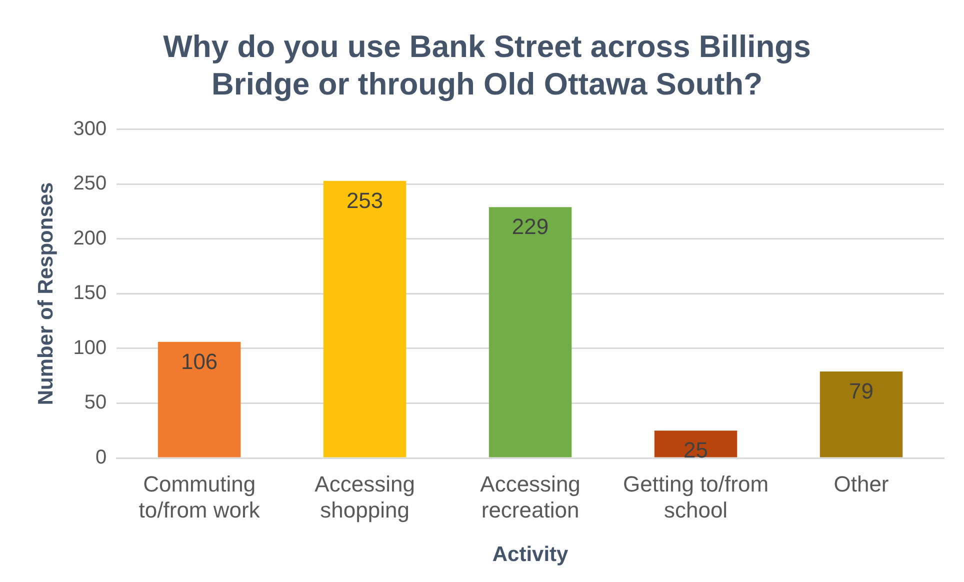  I want to click on x-tick-label: Commuting to/from work, so click(199, 497).